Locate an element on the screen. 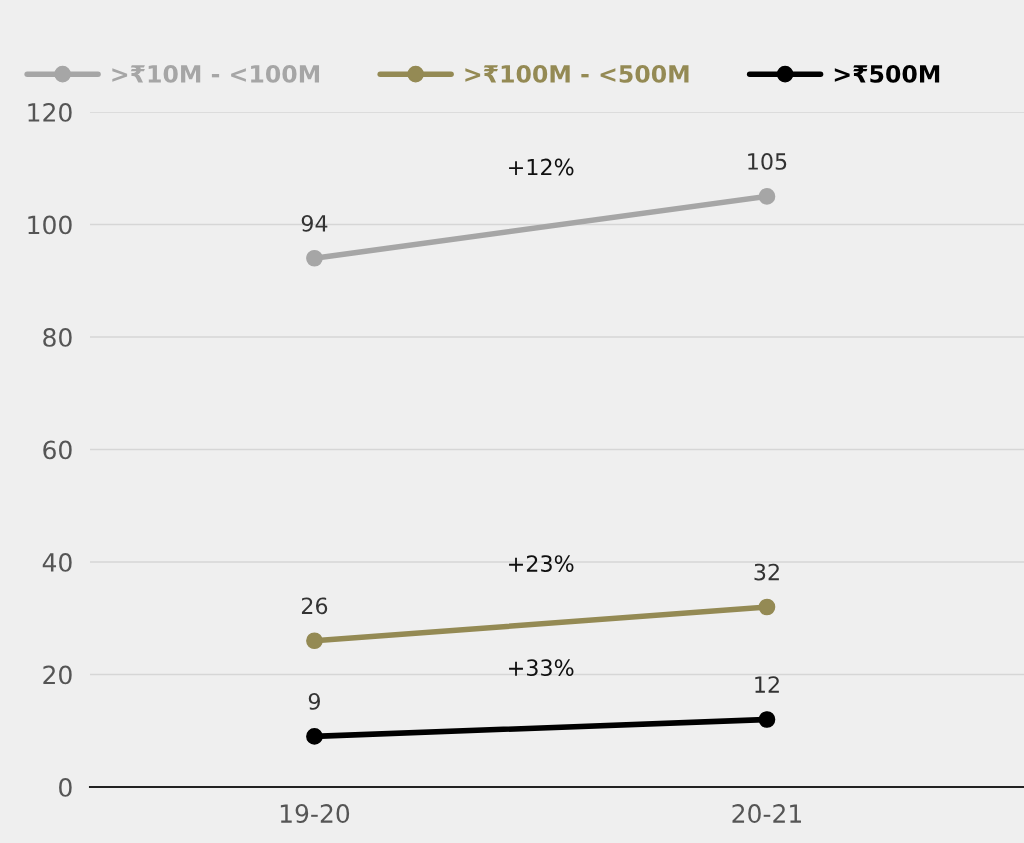  data-label: 26 is located at coordinates (314, 606).